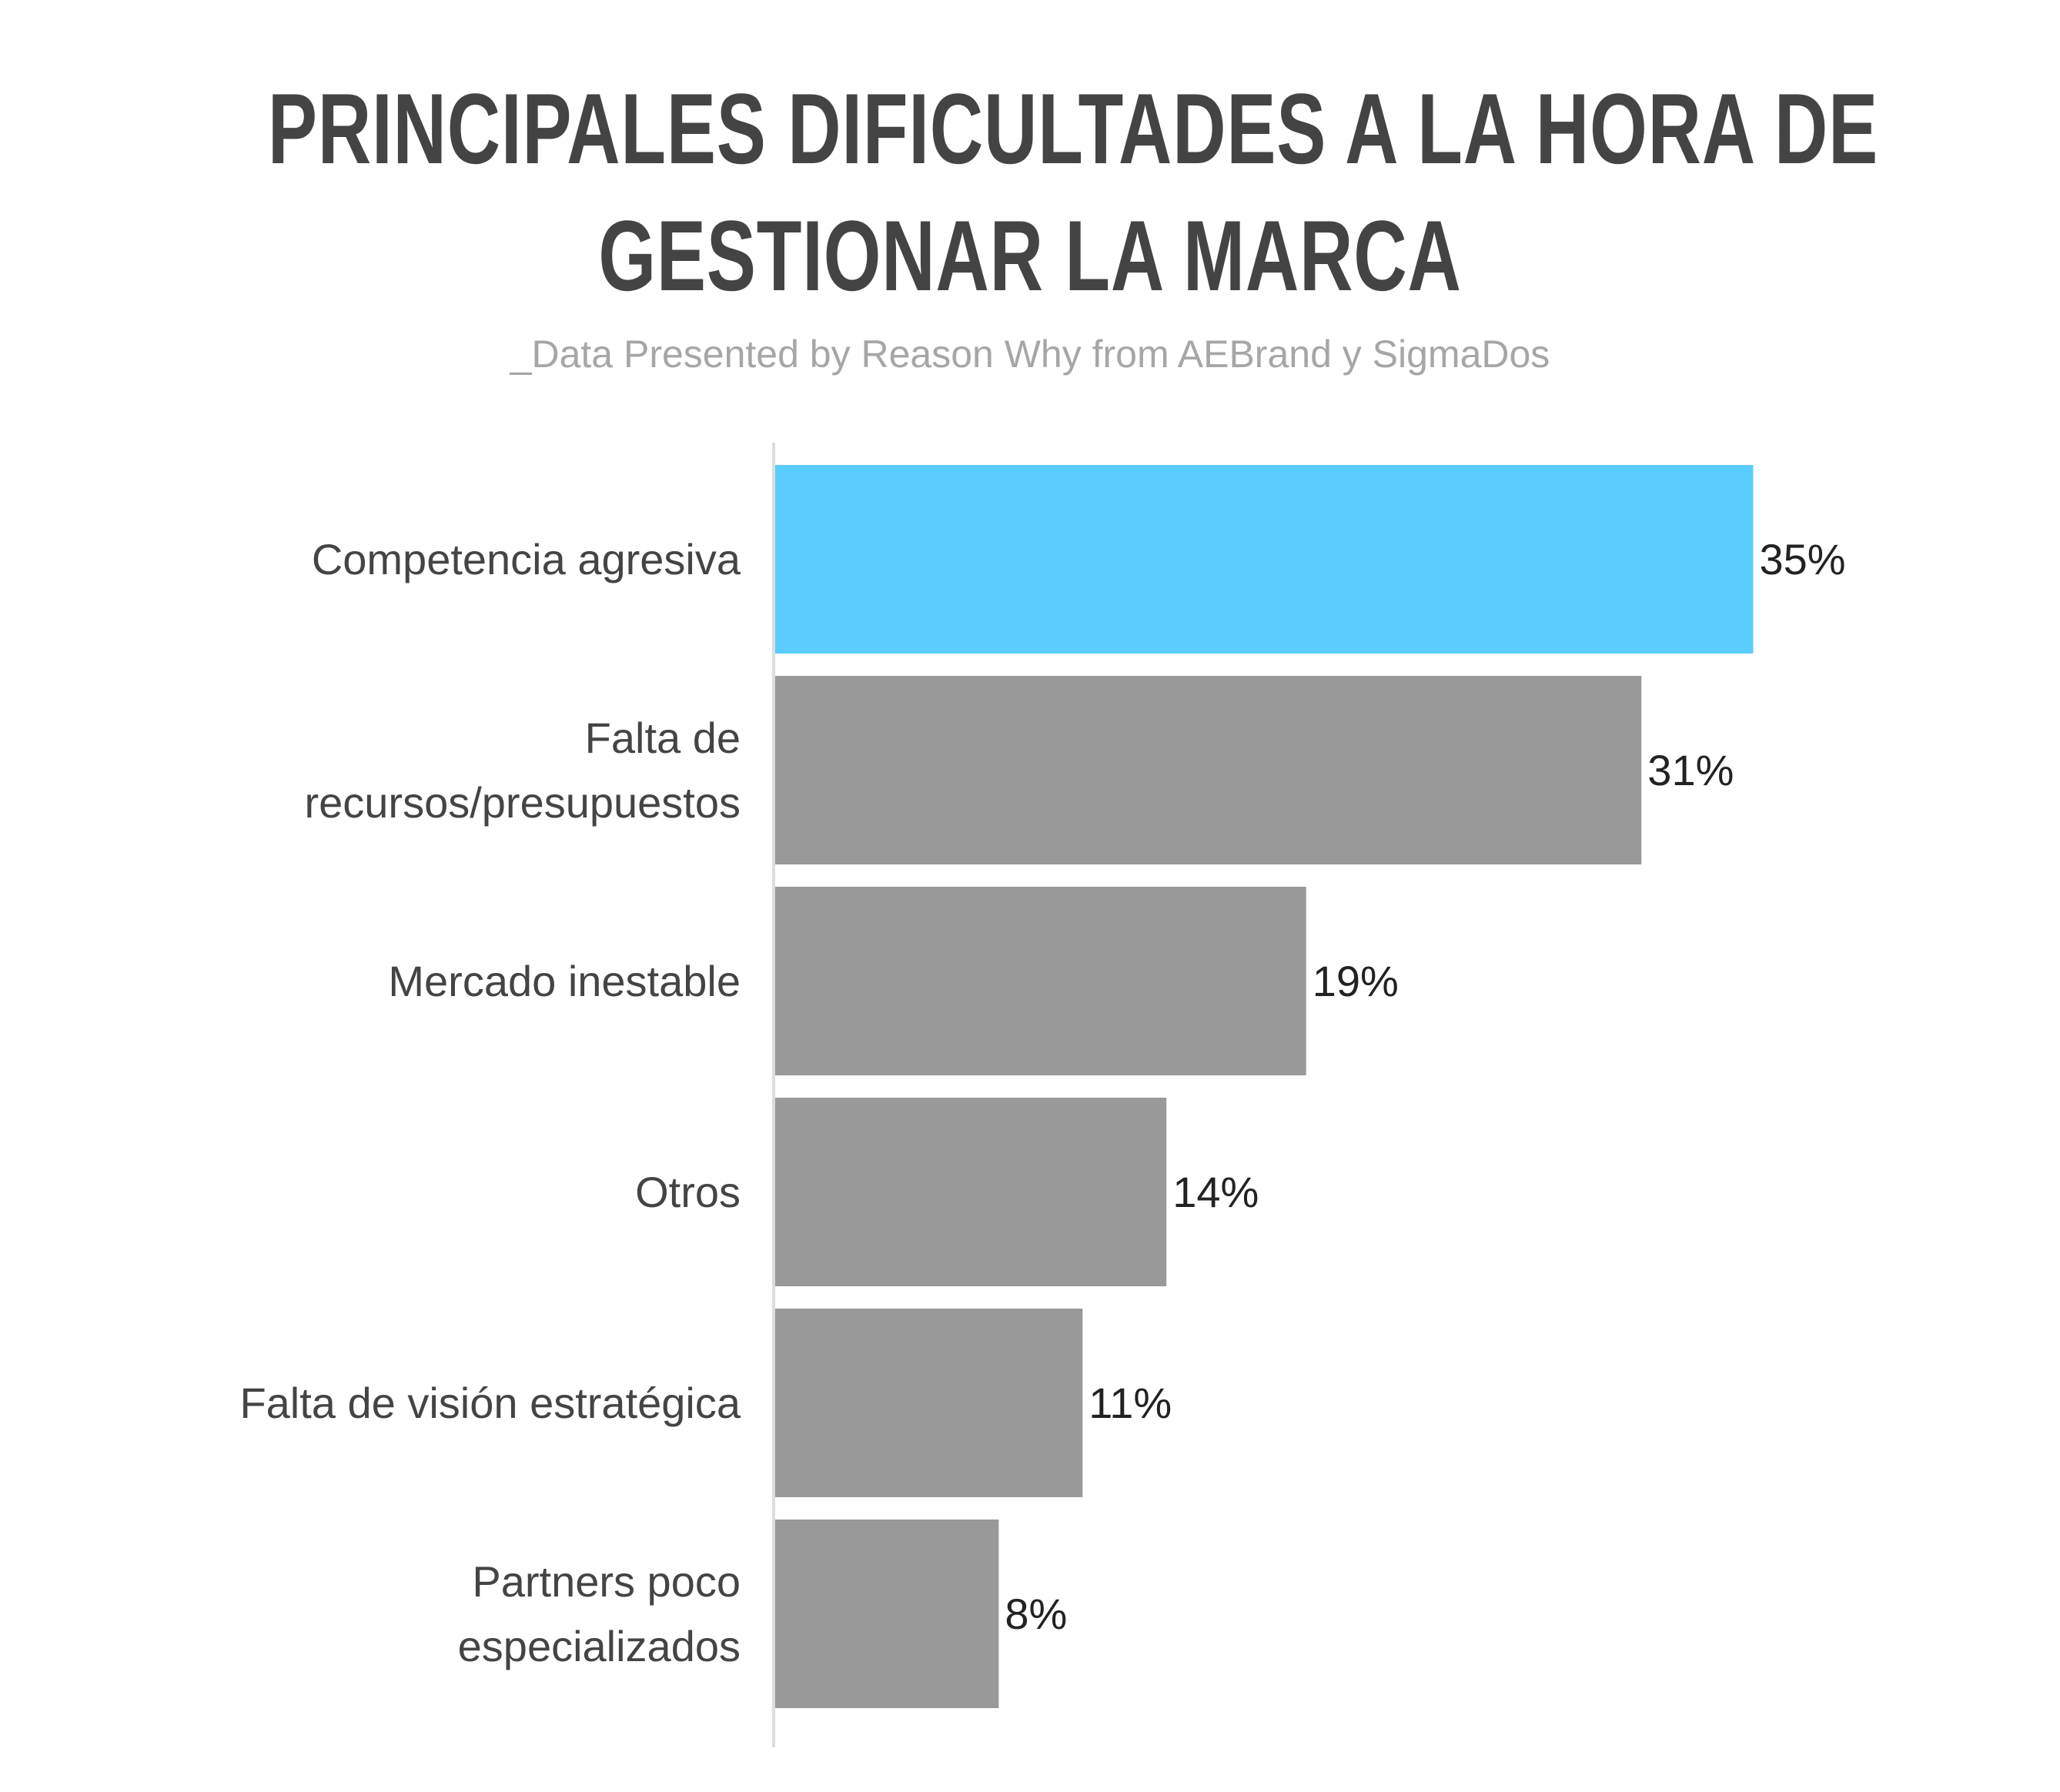 The height and width of the screenshot is (1792, 2060). What do you see at coordinates (1130, 1403) in the screenshot?
I see `value-label-4: 11%` at bounding box center [1130, 1403].